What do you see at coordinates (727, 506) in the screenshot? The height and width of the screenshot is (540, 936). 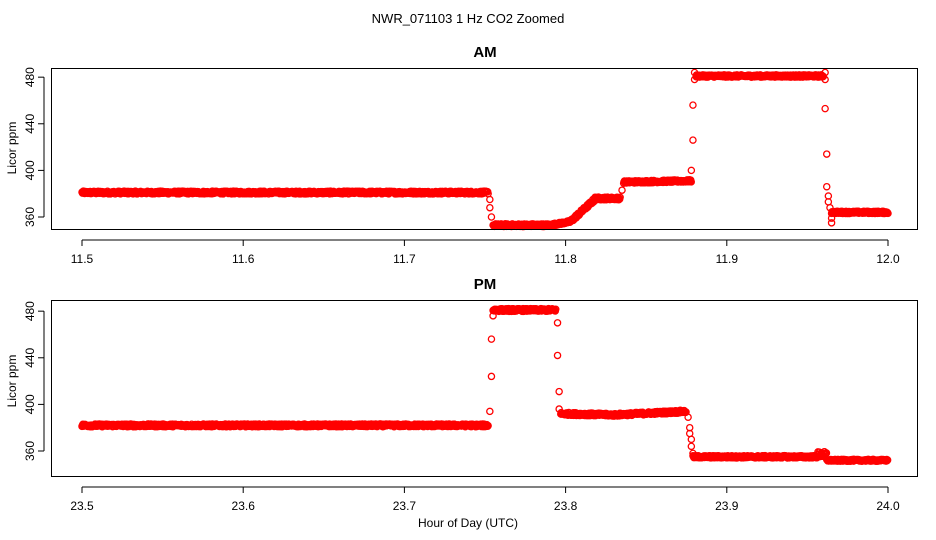 I see `pm-x-tick-label: 23.9` at bounding box center [727, 506].